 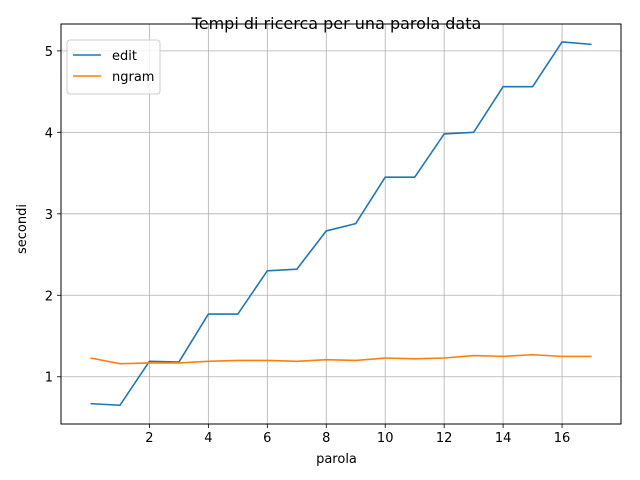 I want to click on x-tick-label: 2, so click(x=149, y=438).